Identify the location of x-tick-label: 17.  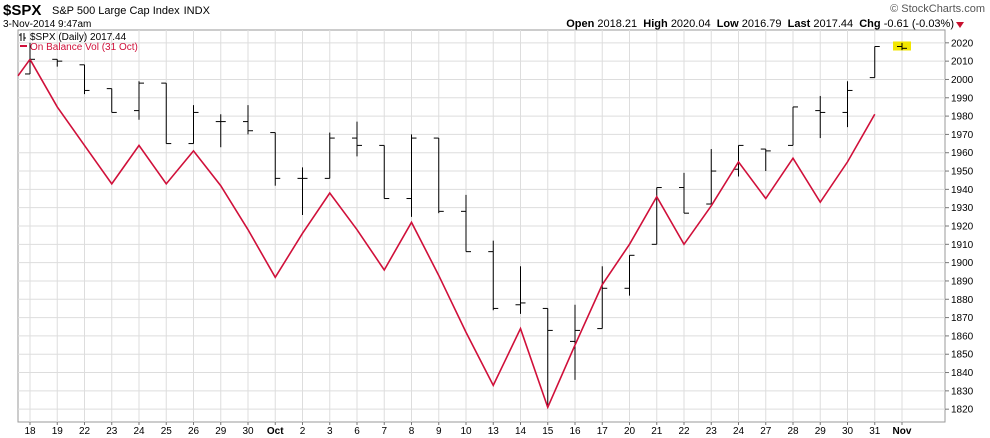
(603, 431).